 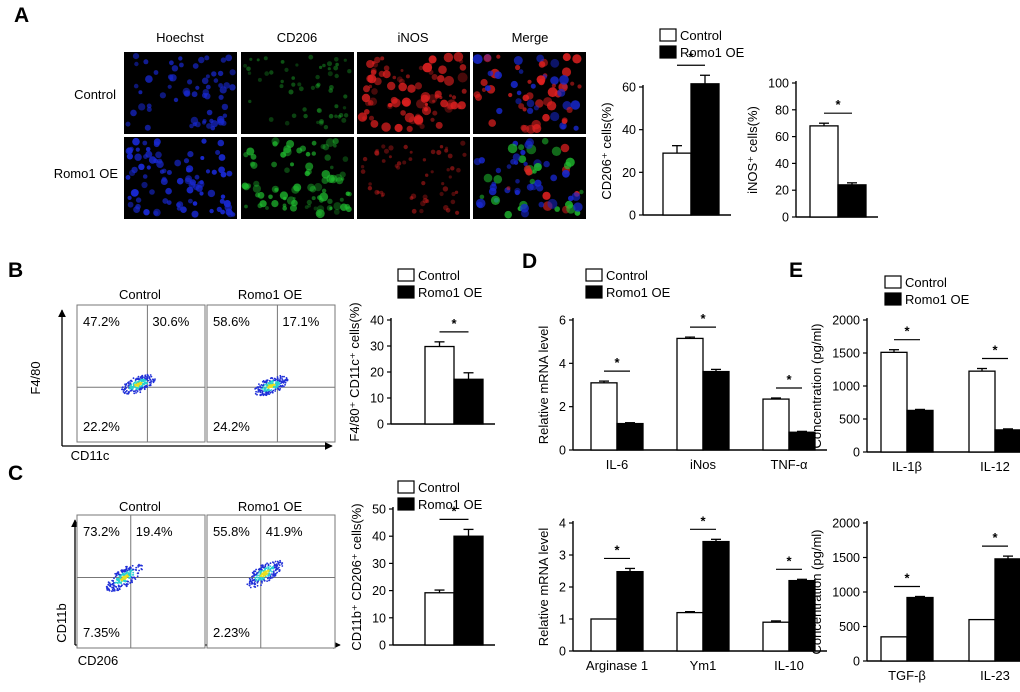 I want to click on y-tick-label: 4, so click(x=562, y=524).